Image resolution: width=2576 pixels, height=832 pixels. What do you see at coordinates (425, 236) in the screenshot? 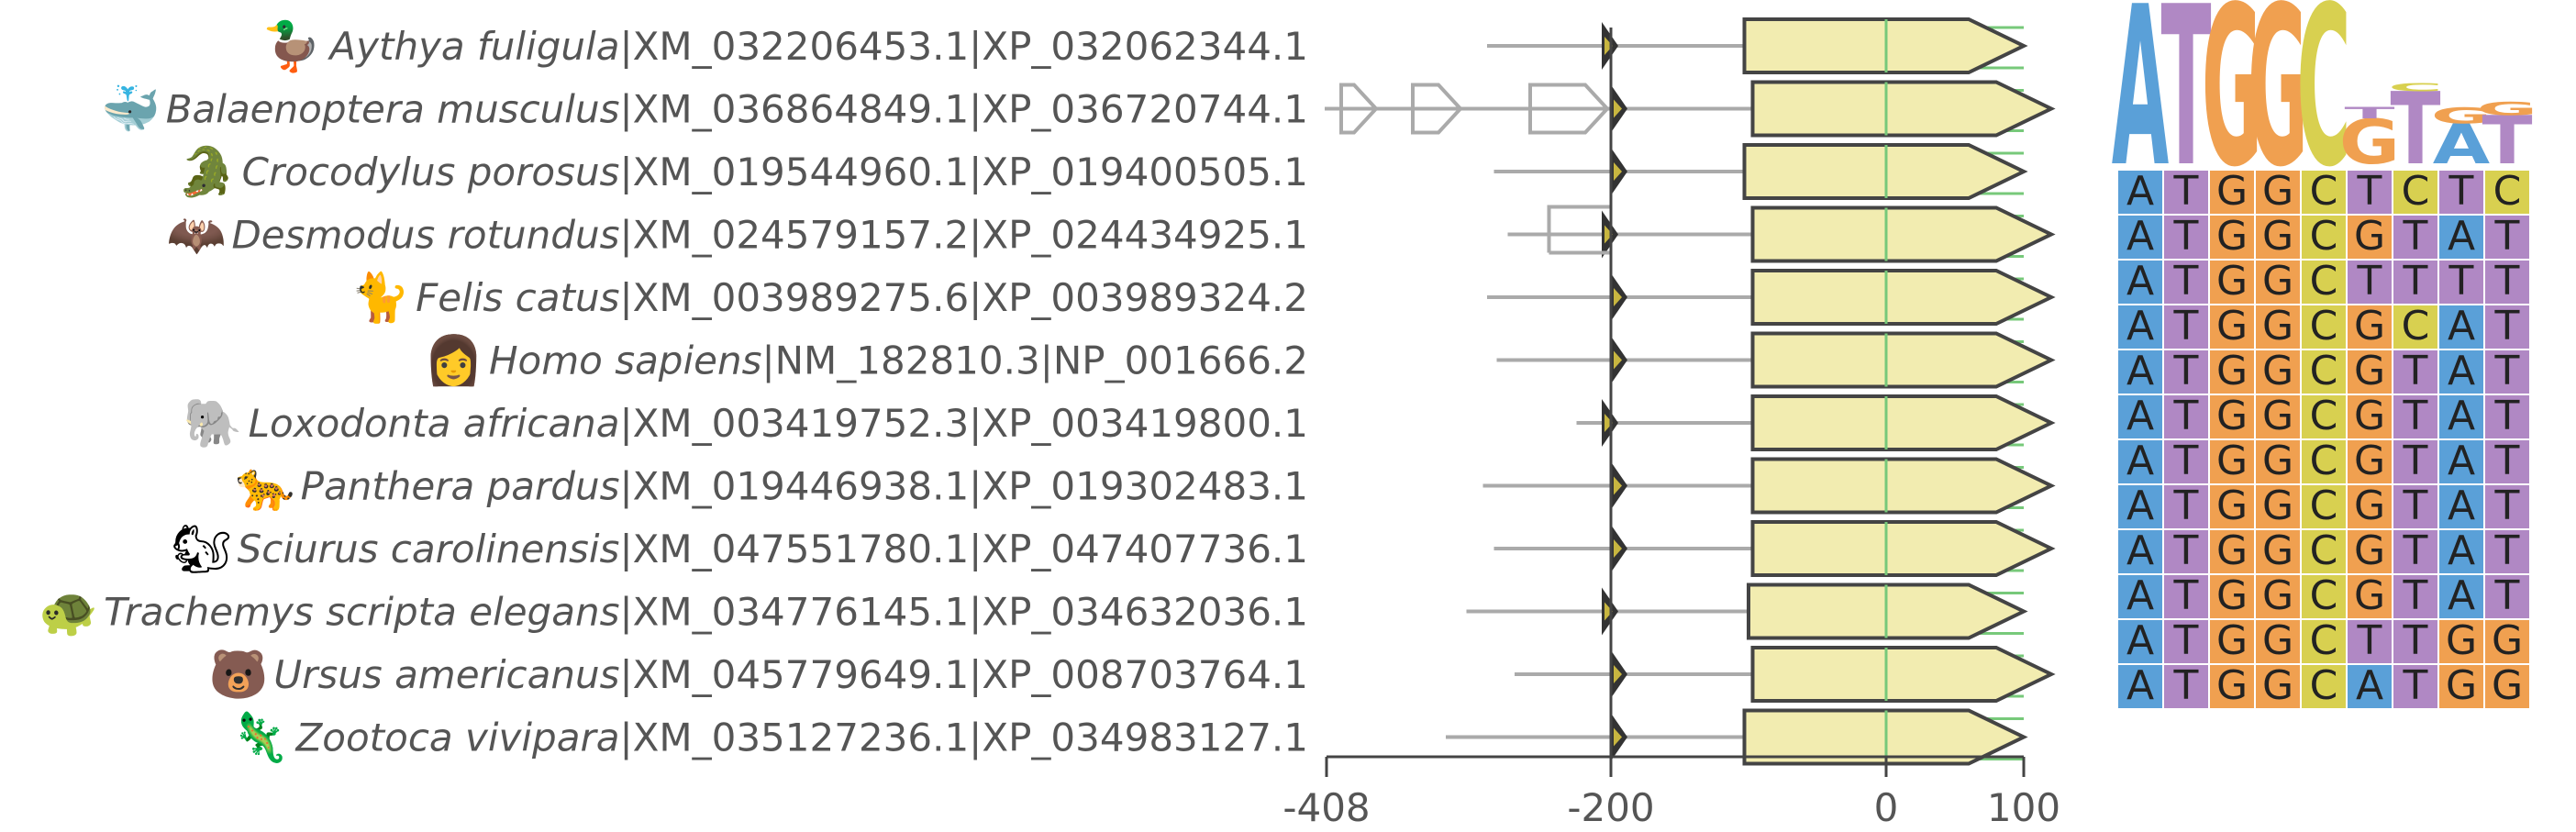
I see `species-name: Desmodus rotundus` at bounding box center [425, 236].